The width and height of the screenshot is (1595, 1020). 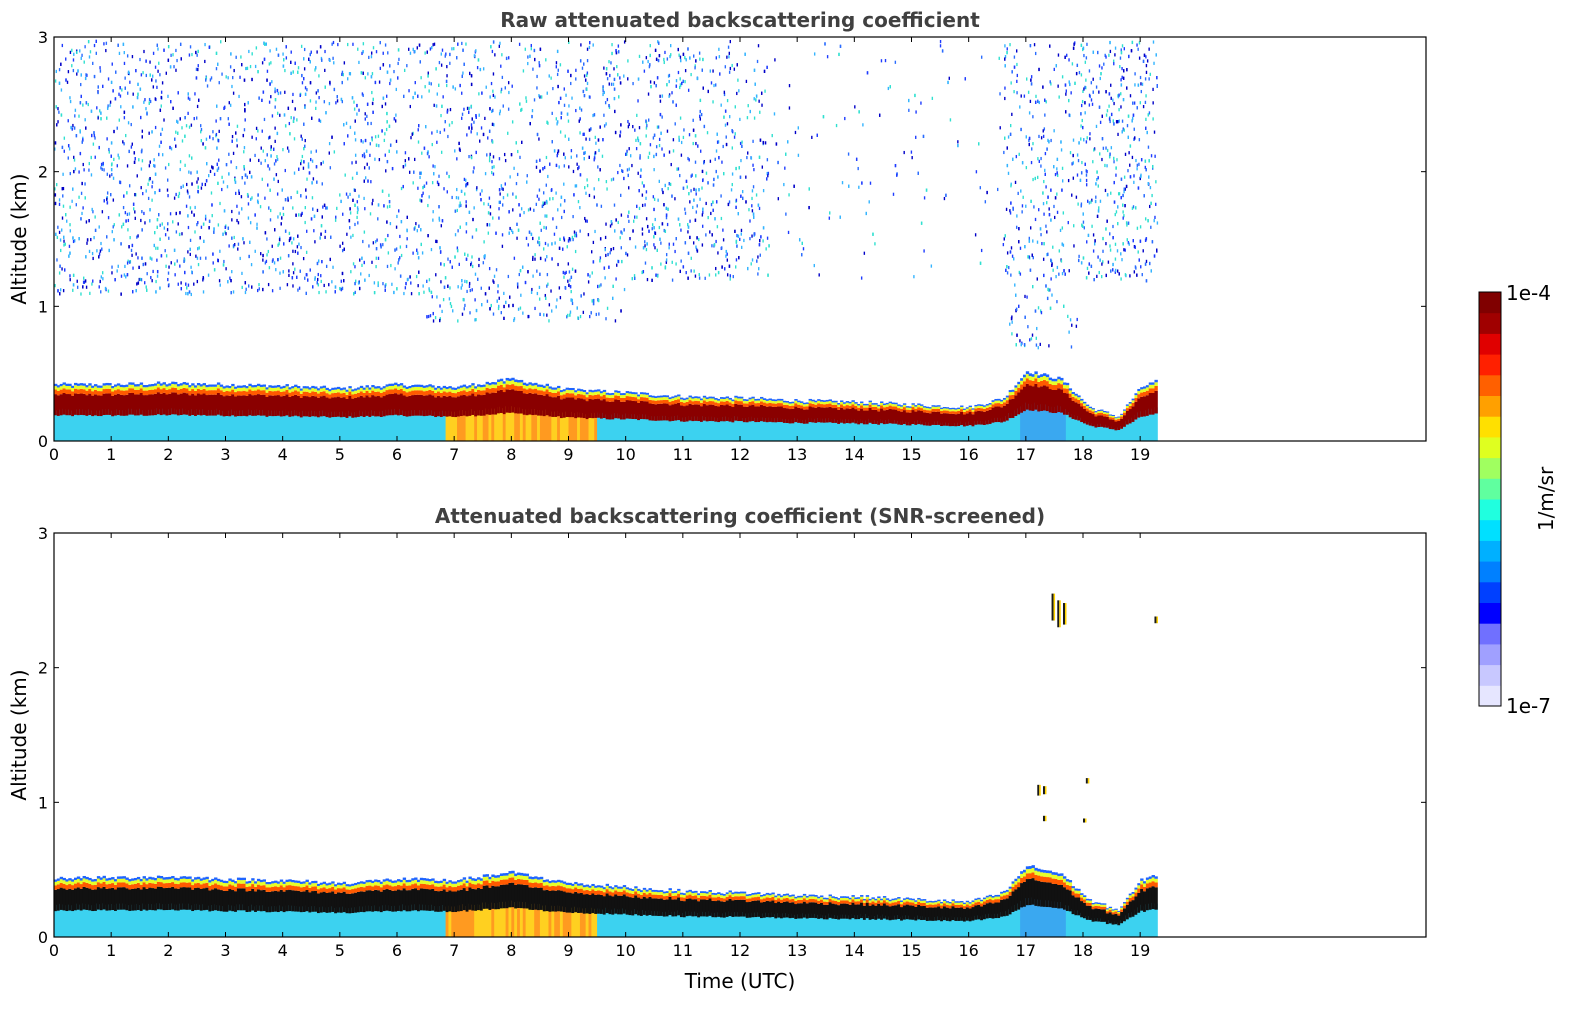 What do you see at coordinates (1518, 499) in the screenshot?
I see `colorbar: 1e-4 1e-7 1/m/sr` at bounding box center [1518, 499].